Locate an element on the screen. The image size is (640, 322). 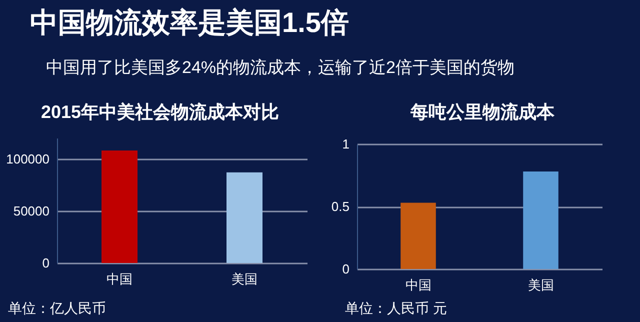
y-tick-label: 0.5 is located at coordinates (340, 206).